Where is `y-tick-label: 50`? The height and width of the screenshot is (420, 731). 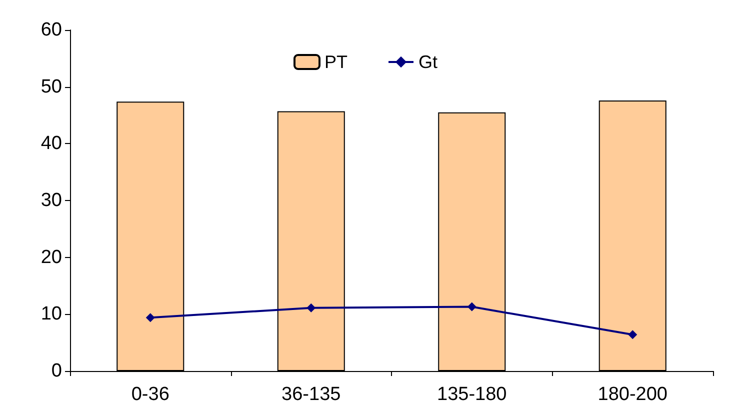
y-tick-label: 50 is located at coordinates (51, 87).